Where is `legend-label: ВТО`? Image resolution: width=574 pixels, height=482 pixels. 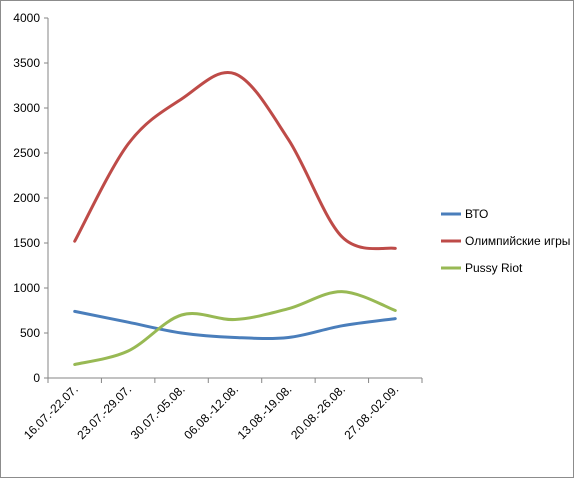 legend-label: ВТО is located at coordinates (476, 214).